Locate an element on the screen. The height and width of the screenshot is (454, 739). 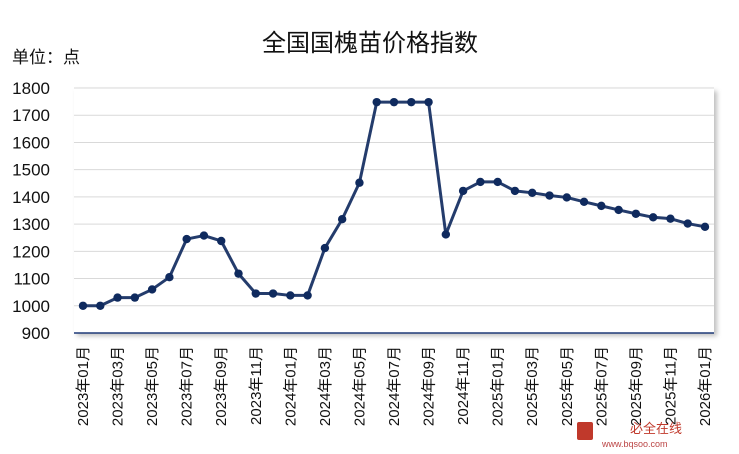
x-tick-label: 2024年05月 is located at coordinates (359, 386).